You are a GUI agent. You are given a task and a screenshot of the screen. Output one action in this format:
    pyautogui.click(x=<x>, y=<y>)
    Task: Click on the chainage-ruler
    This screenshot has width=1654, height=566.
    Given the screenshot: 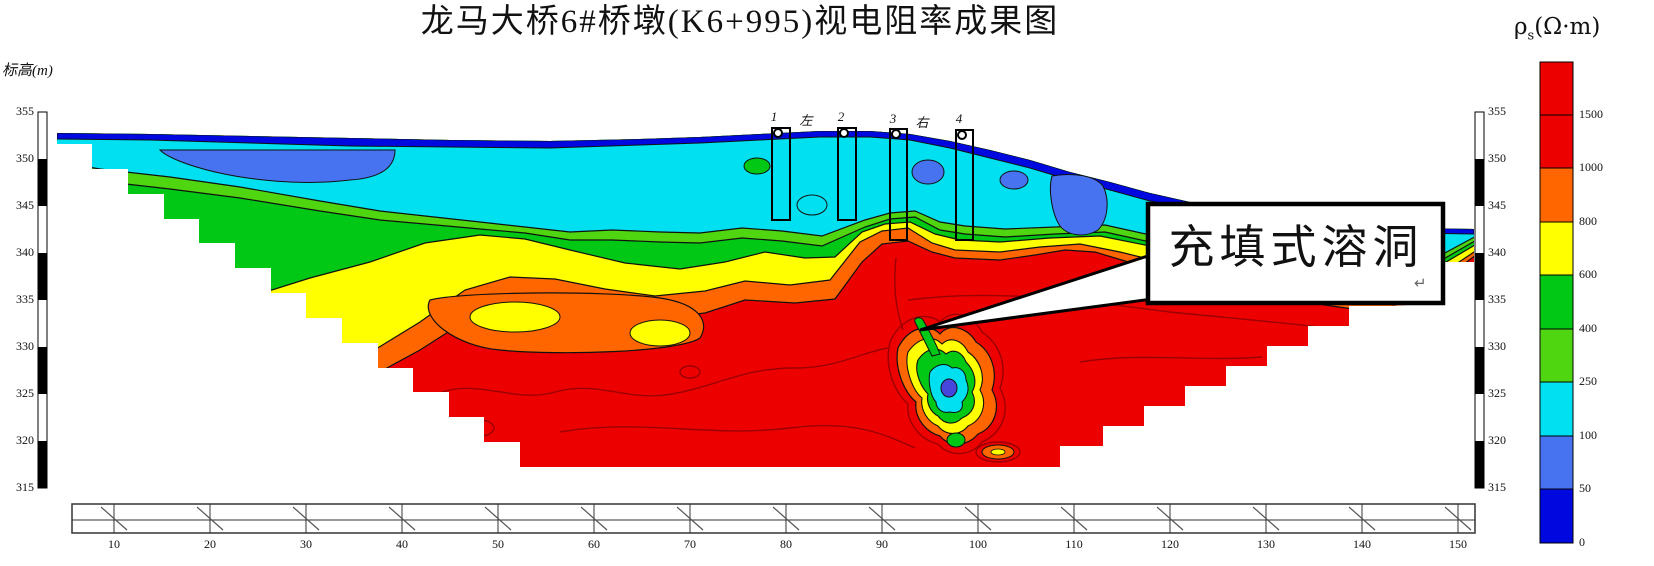 What is the action you would take?
    pyautogui.click(x=773, y=518)
    